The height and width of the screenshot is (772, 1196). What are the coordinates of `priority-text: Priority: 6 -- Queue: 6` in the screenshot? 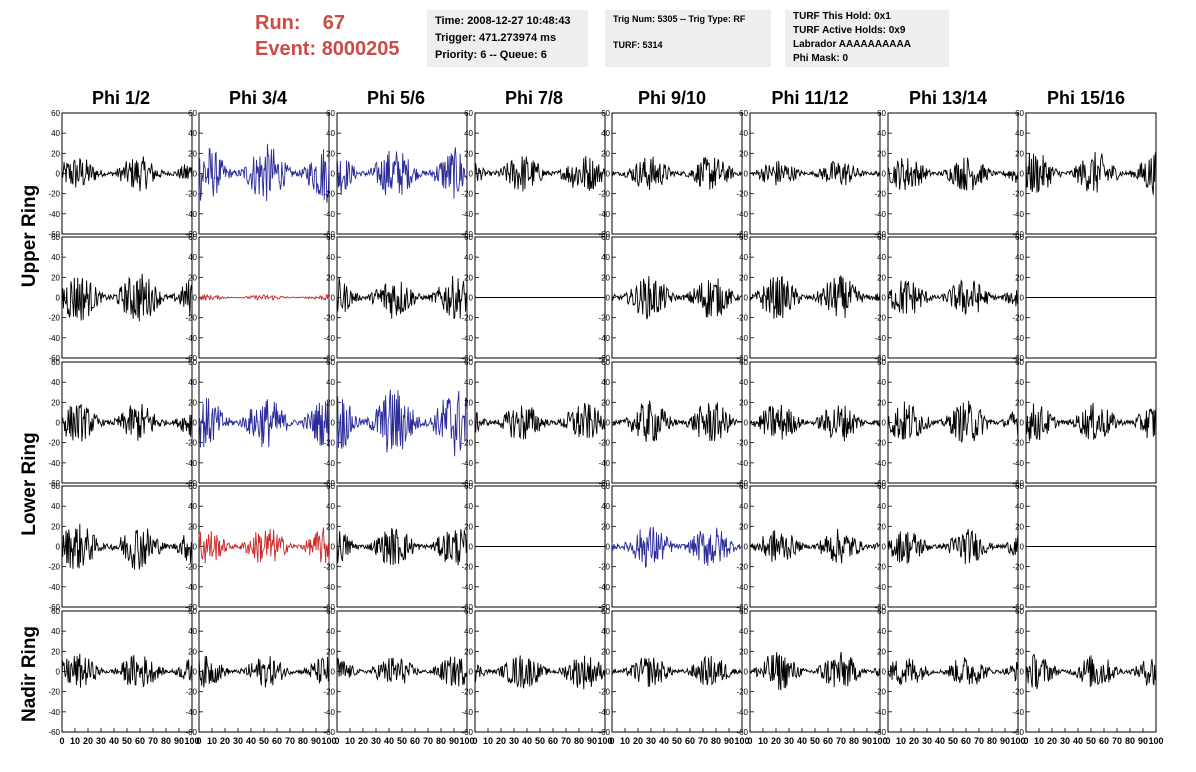 It's located at (491, 55).